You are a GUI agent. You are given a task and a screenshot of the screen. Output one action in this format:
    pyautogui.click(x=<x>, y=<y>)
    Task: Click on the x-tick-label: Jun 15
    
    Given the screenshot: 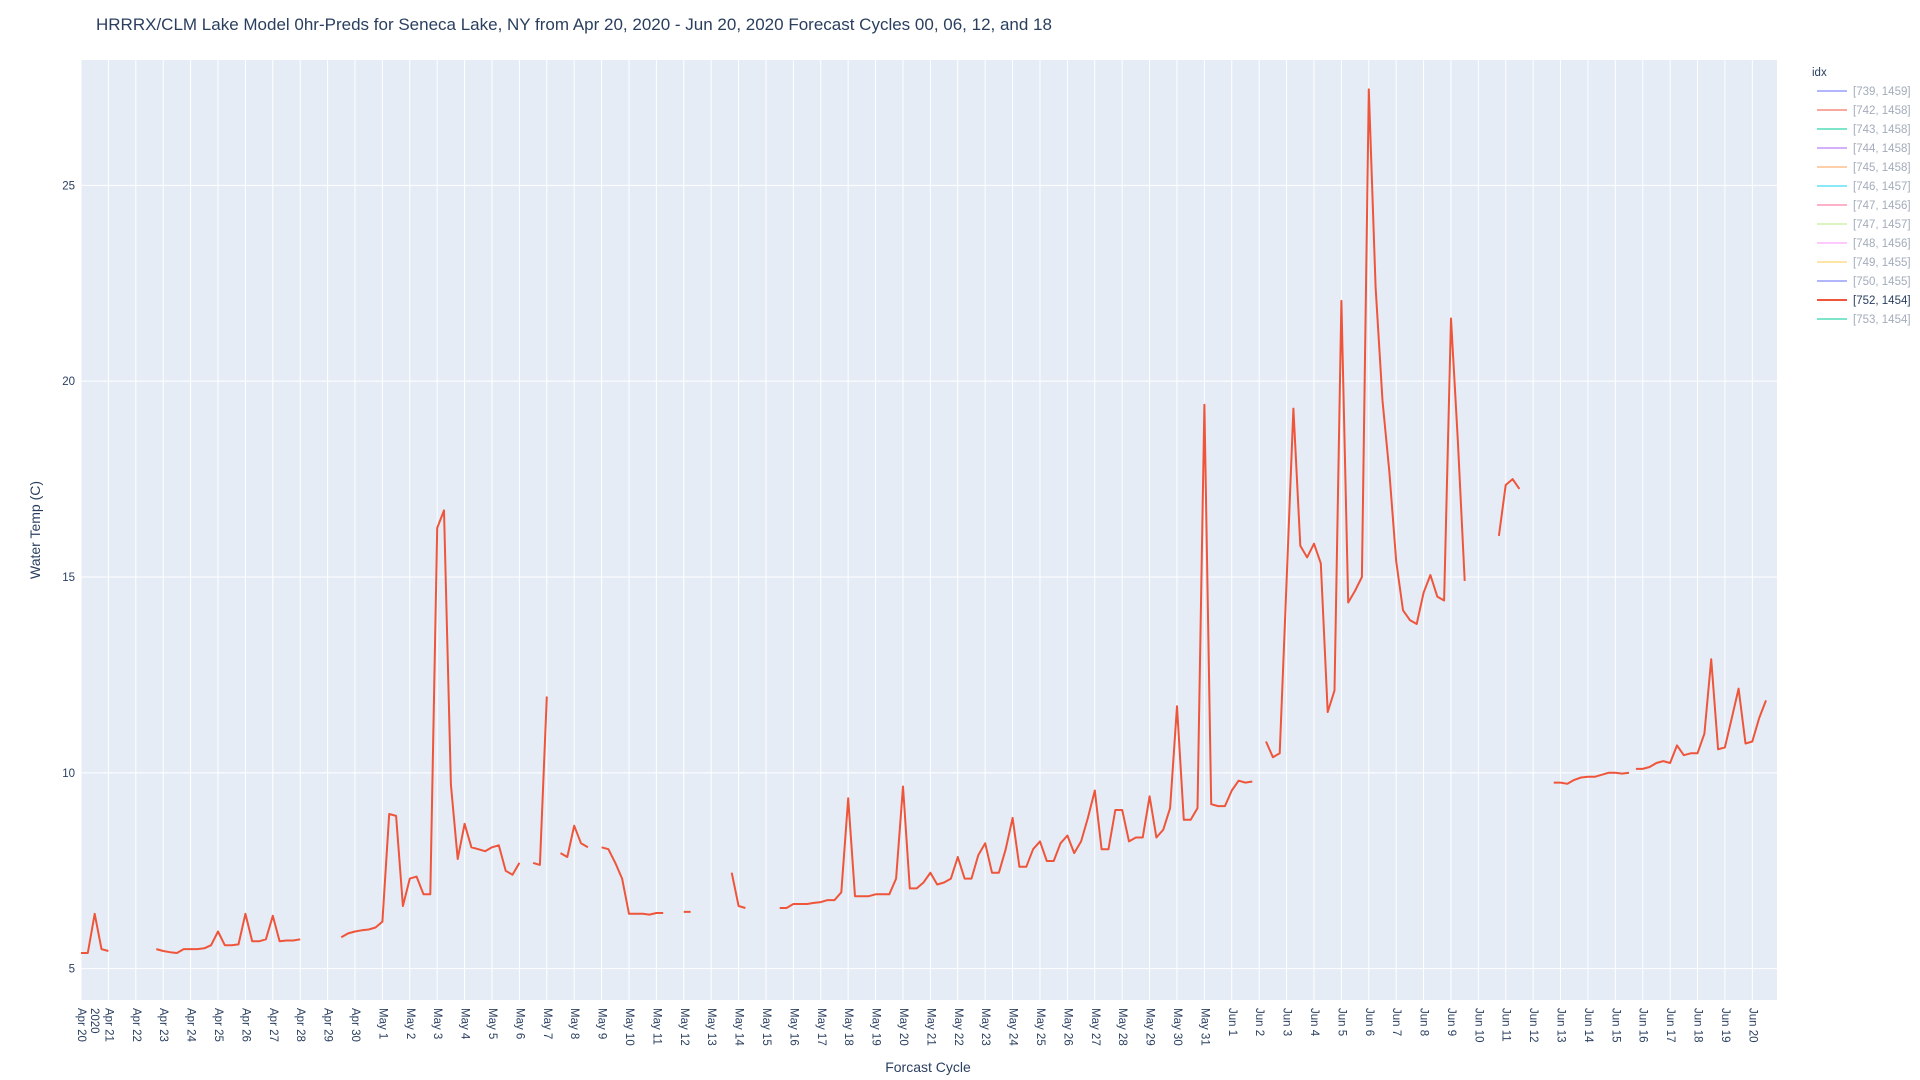 What is the action you would take?
    pyautogui.click(x=1615, y=1025)
    